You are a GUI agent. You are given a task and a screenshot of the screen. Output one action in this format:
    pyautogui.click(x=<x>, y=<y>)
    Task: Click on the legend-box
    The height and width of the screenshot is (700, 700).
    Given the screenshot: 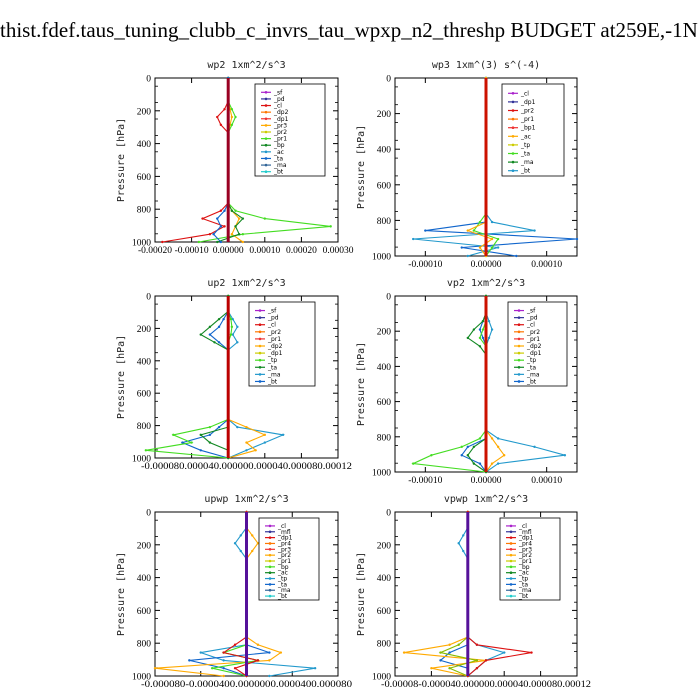 What is the action you would take?
    pyautogui.click(x=533, y=130)
    